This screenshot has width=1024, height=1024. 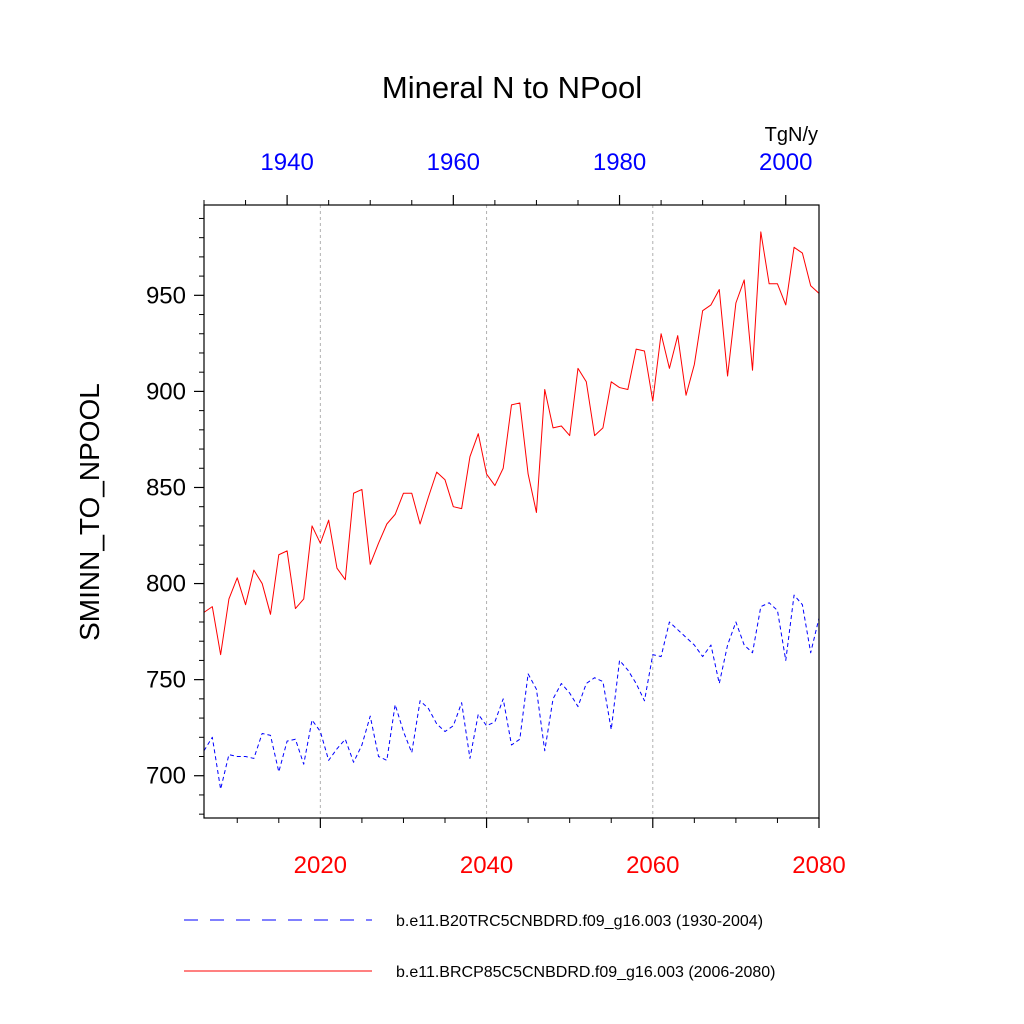 I want to click on top-tick-label: 1940, so click(x=286, y=162).